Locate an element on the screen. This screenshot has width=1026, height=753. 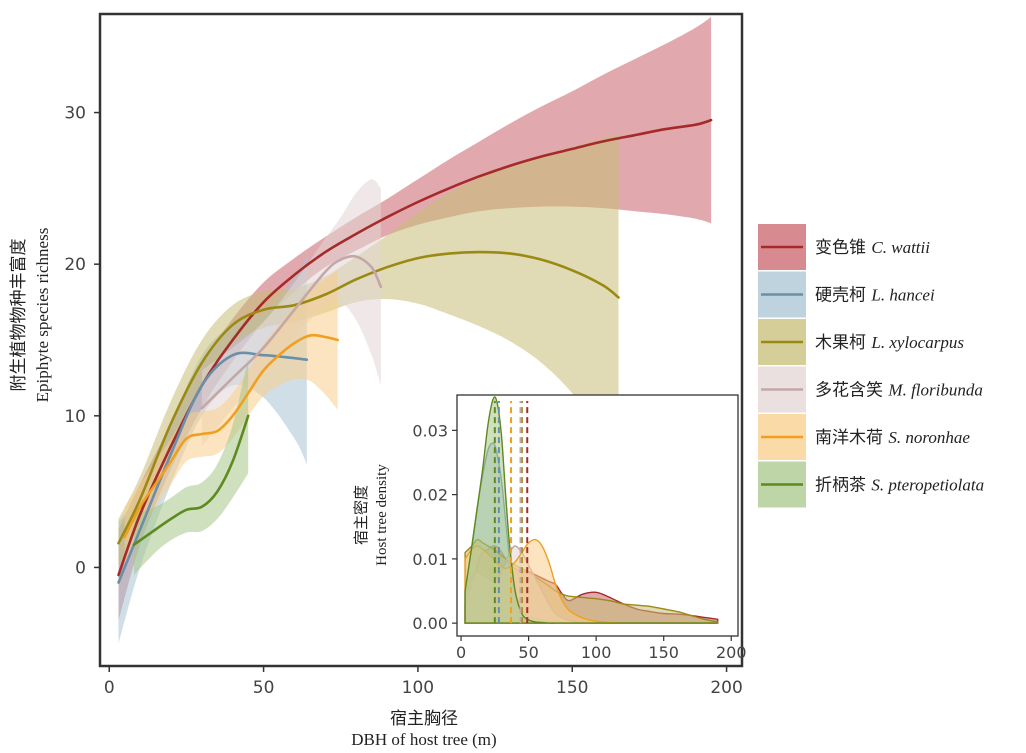
x-tick-label: 0 is located at coordinates (109, 688).